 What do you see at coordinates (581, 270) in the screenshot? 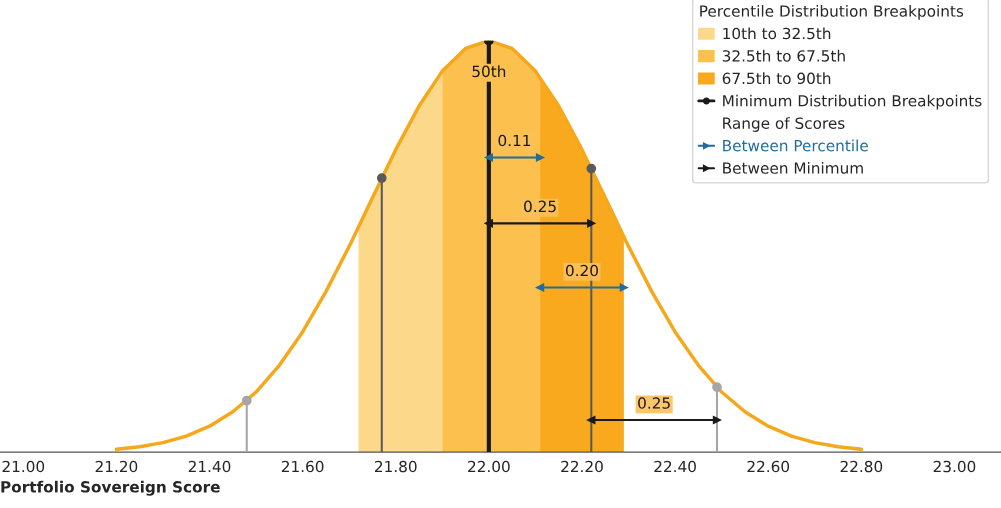
I see `annotation: 0.20` at bounding box center [581, 270].